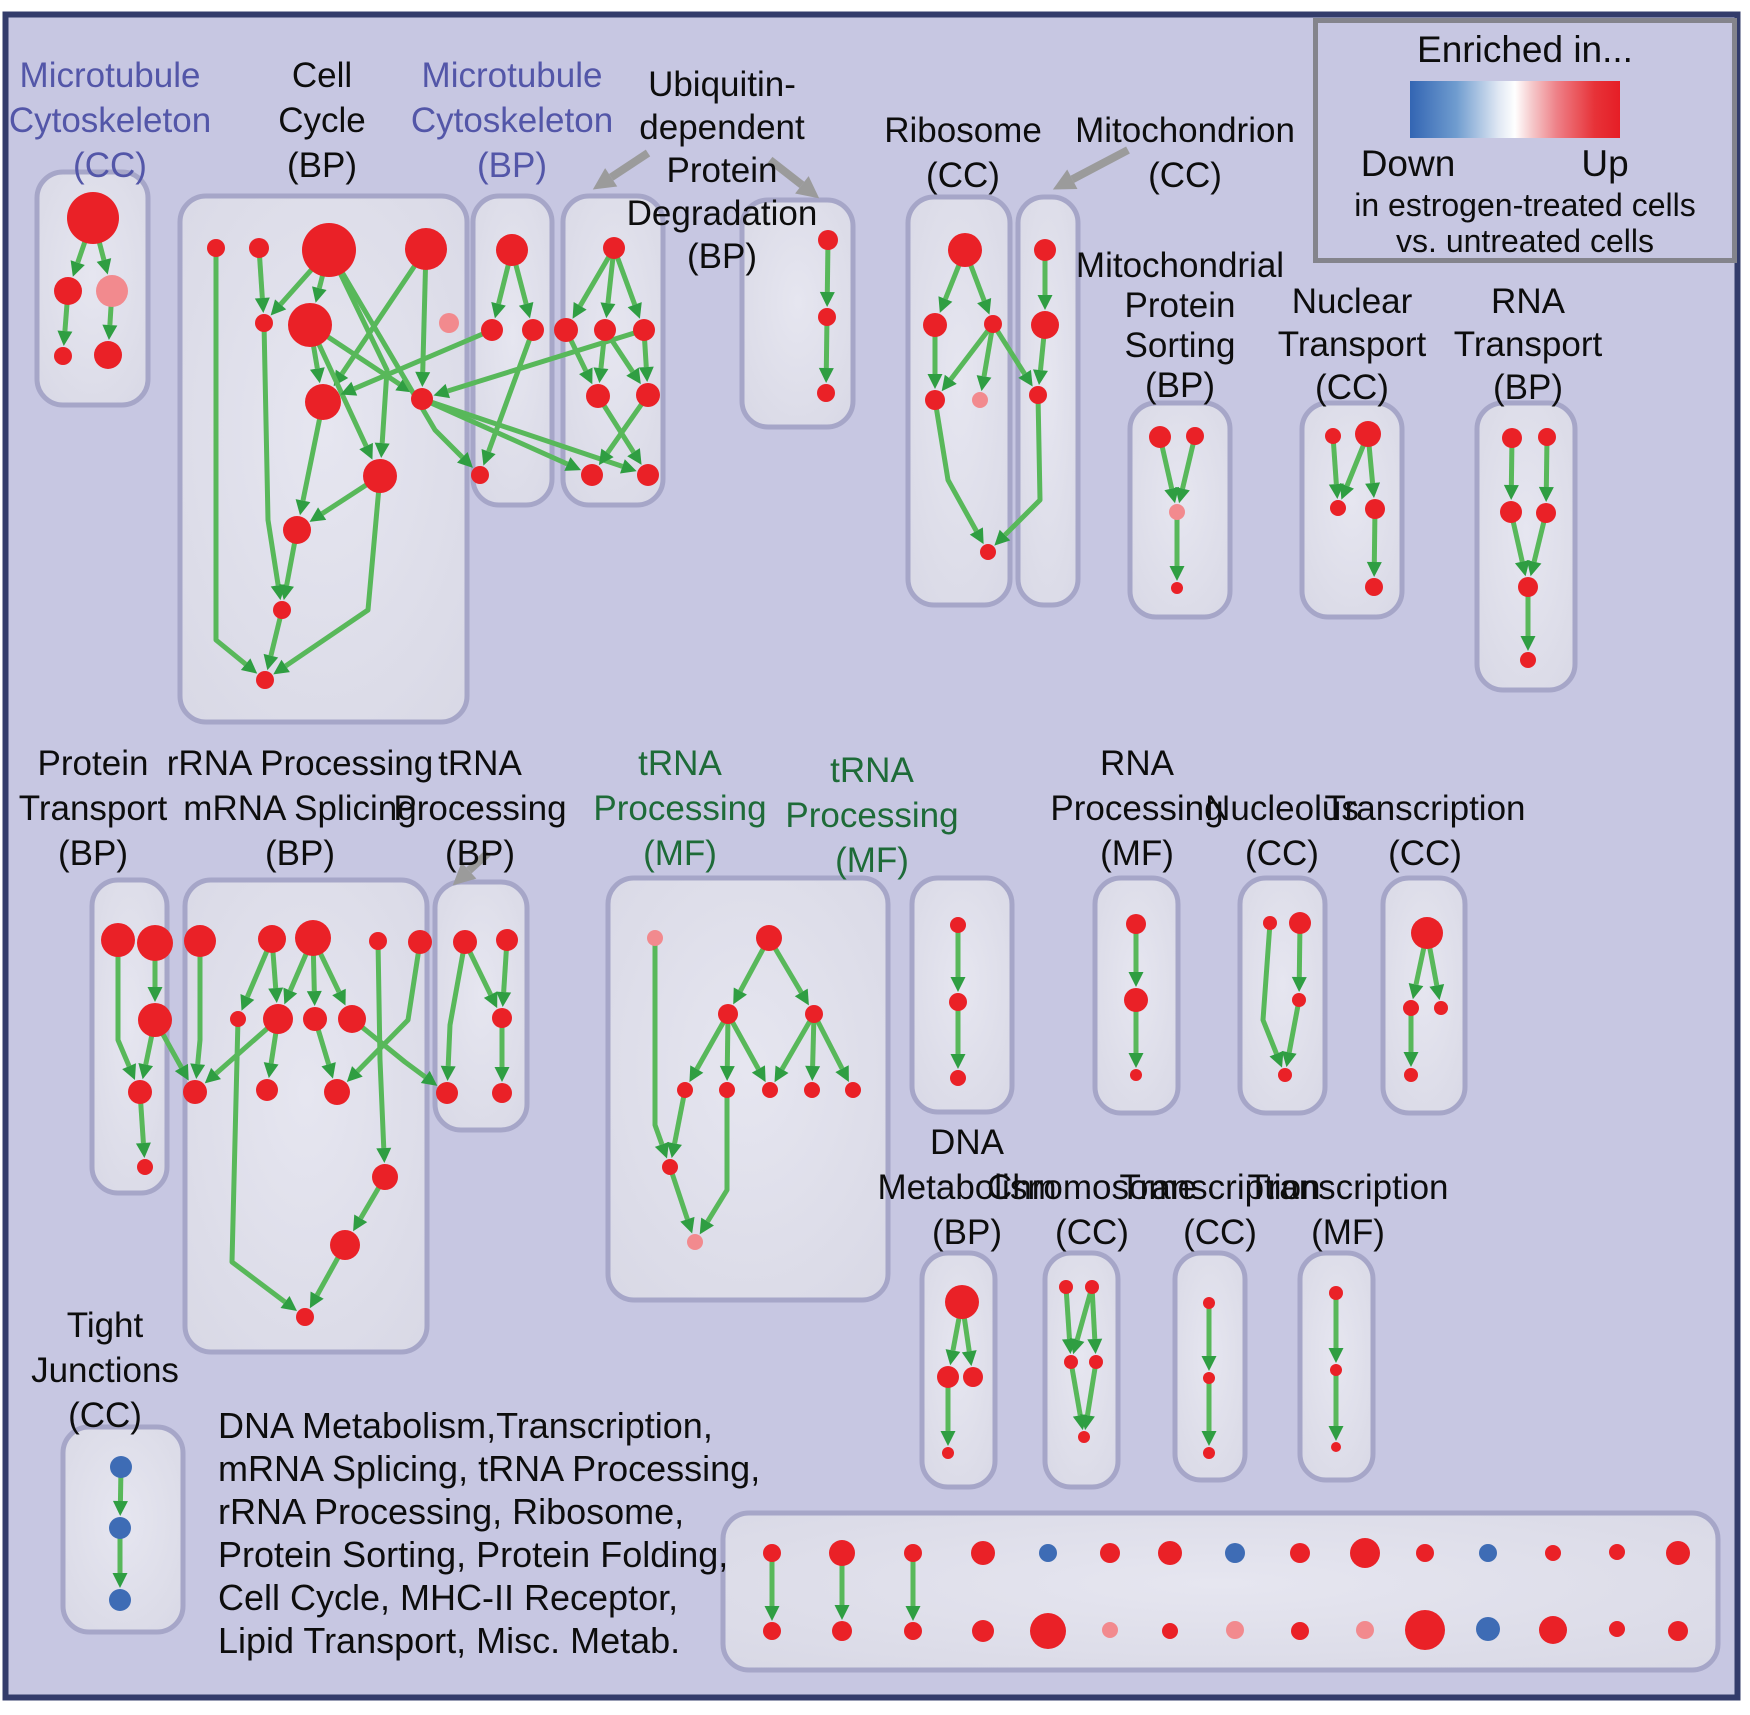 Image resolution: width=1750 pixels, height=1715 pixels. I want to click on cluster-box-C, so click(512, 350).